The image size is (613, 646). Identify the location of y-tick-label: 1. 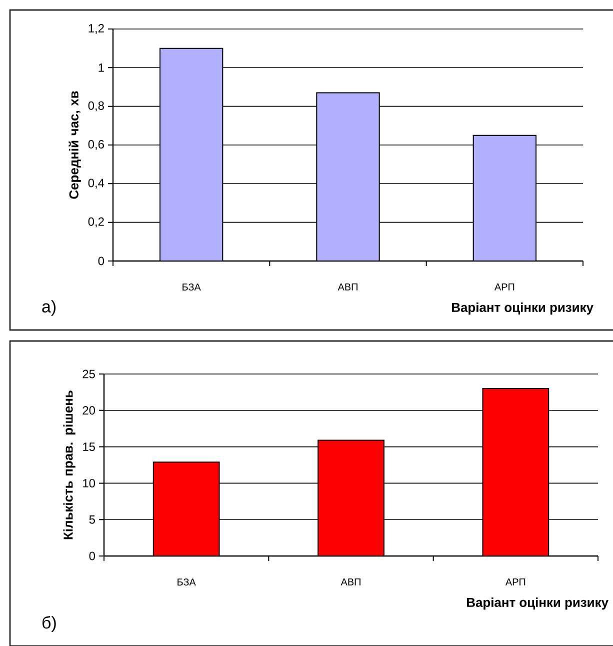
(101, 68).